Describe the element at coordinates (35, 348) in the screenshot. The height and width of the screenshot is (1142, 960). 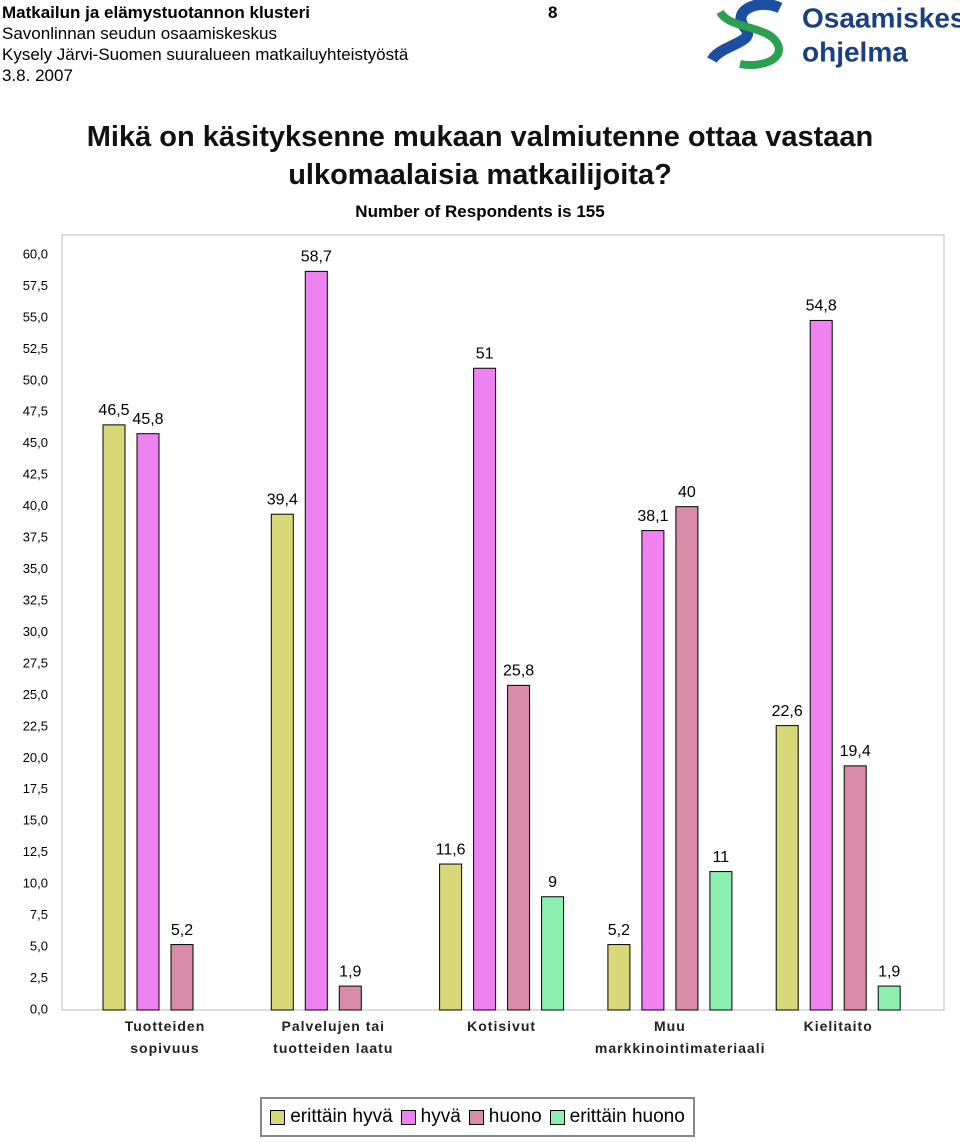
I see `y-tick-label: 52,5` at that location.